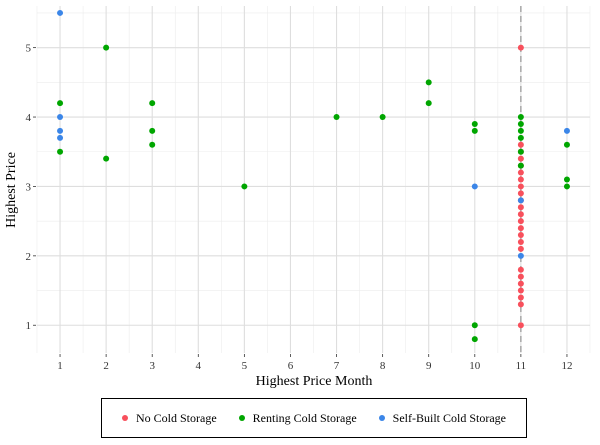  Describe the element at coordinates (429, 366) in the screenshot. I see `x-tick-label: 9` at that location.